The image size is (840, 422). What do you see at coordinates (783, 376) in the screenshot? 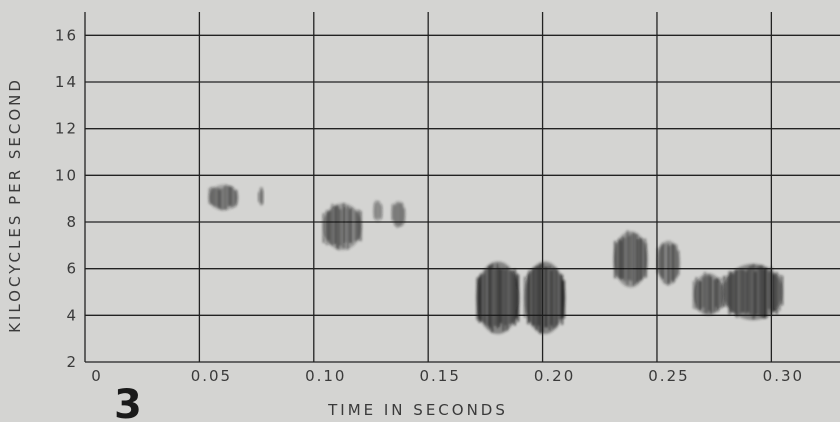
I see `x-tick-label: 0.30` at bounding box center [783, 376].